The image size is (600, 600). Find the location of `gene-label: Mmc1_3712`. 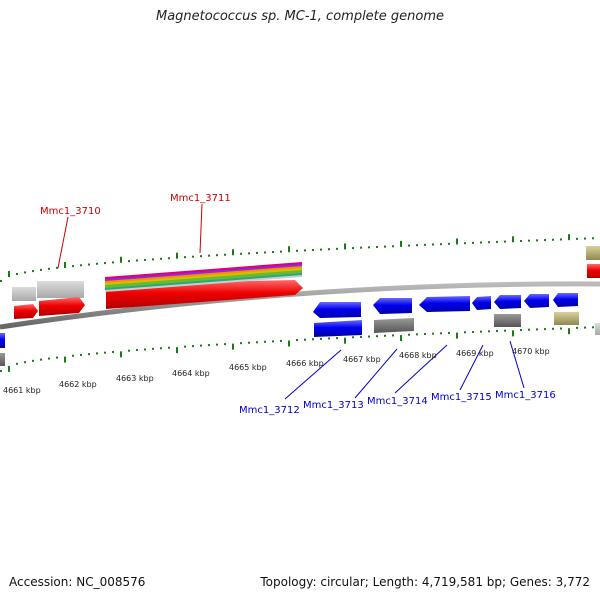

gene-label: Mmc1_3712 is located at coordinates (269, 410).